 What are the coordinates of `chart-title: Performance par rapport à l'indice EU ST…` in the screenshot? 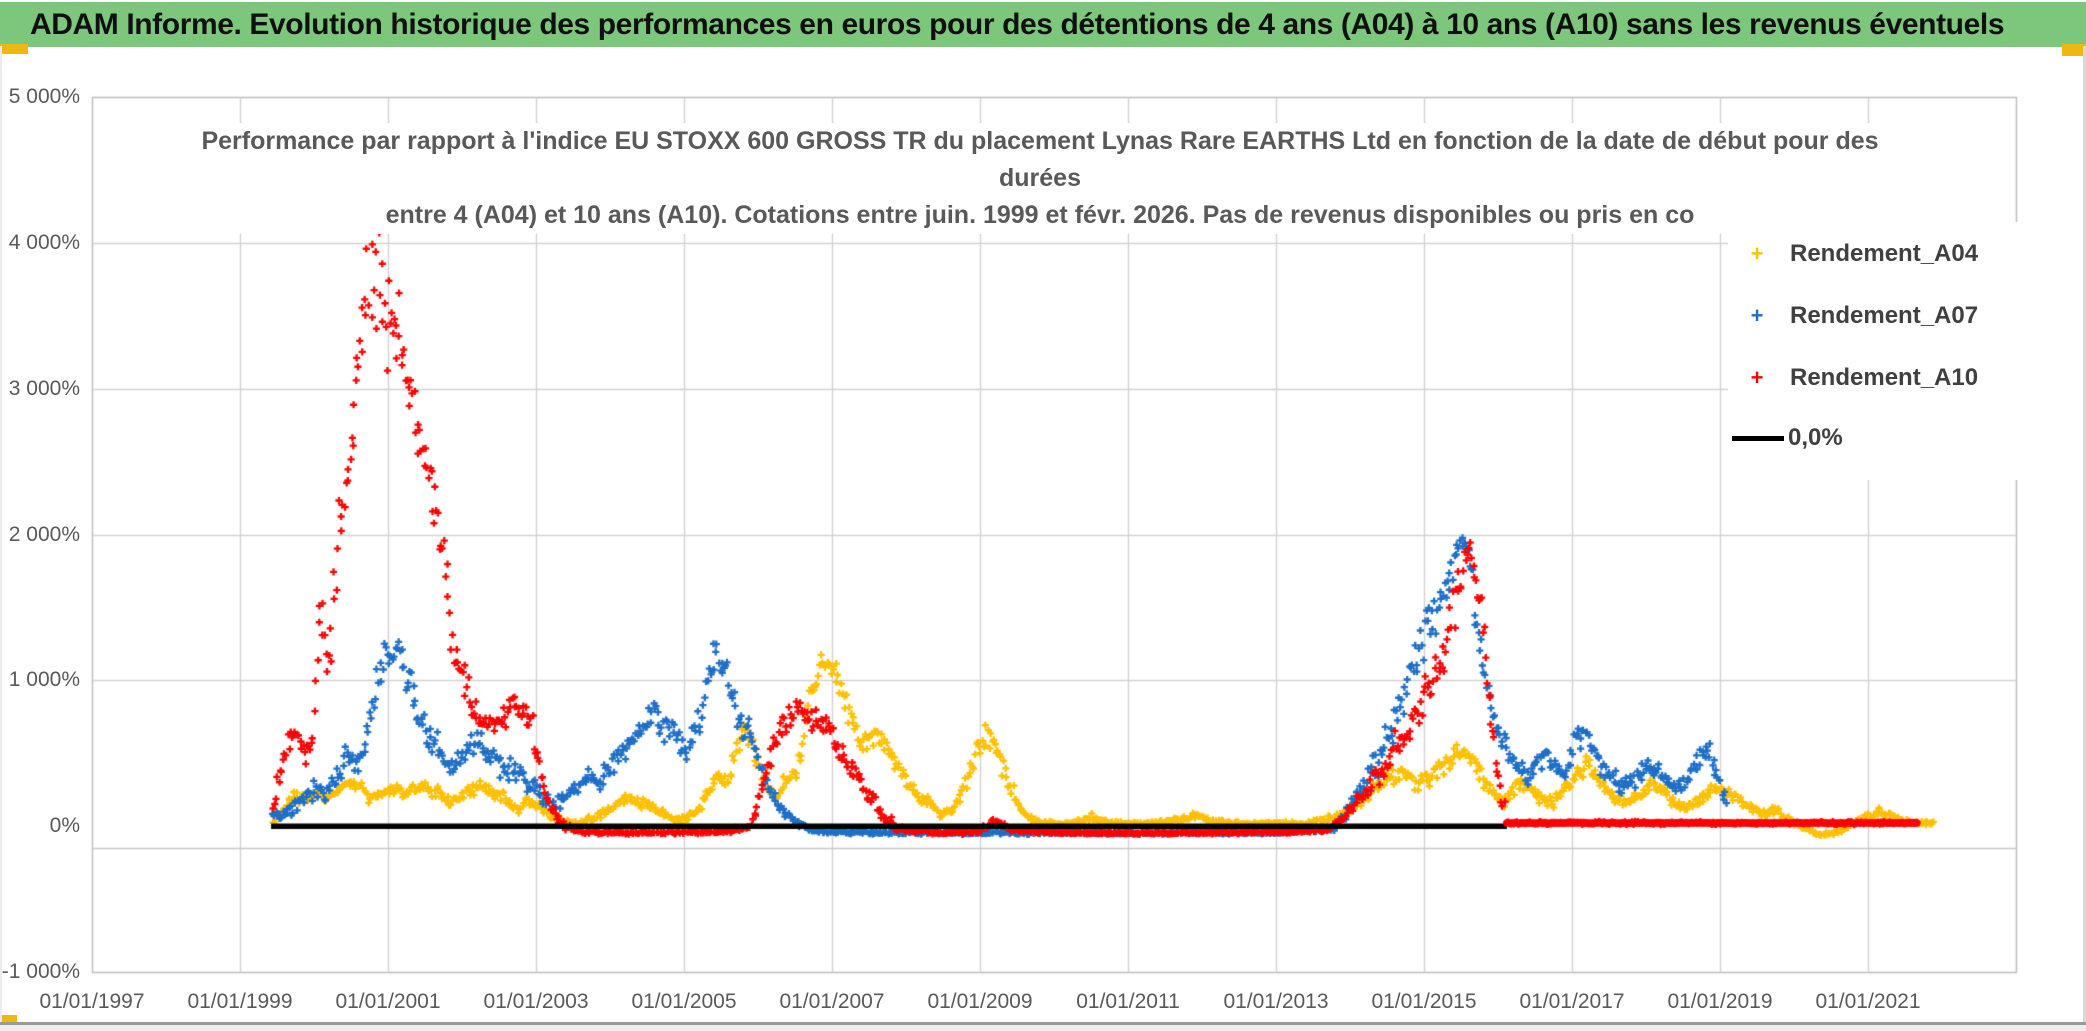 It's located at (1040, 178).